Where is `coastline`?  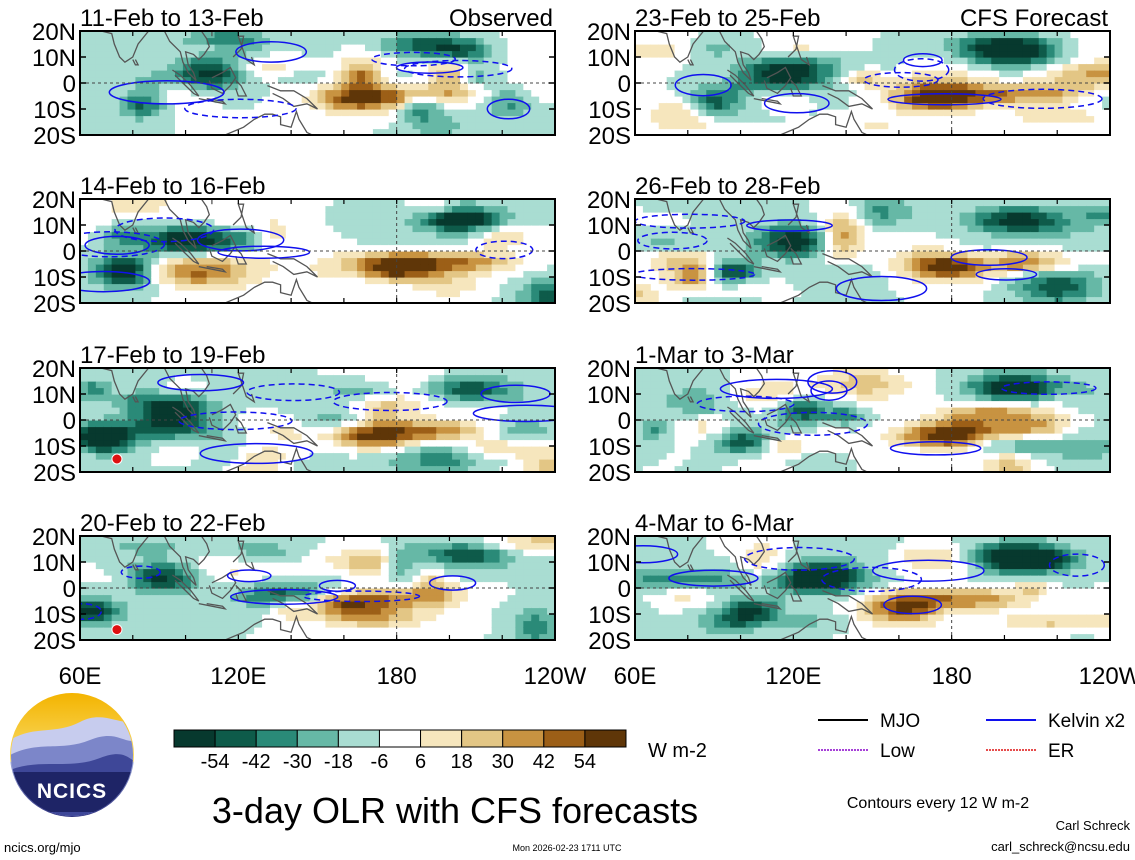 coastline is located at coordinates (268, 122).